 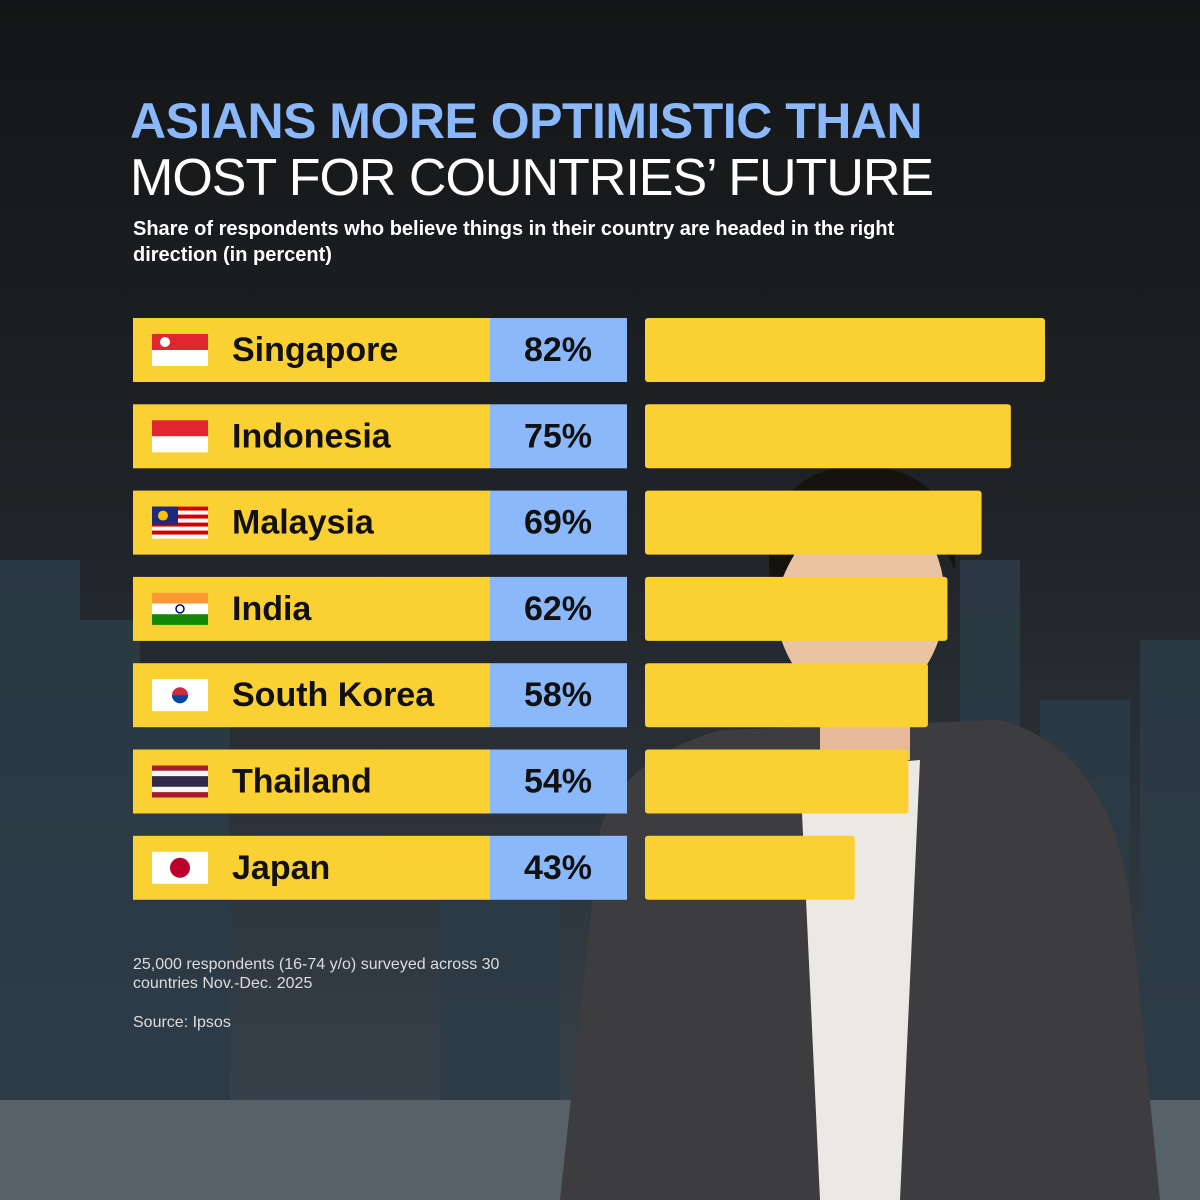 I want to click on value-label: 58%, so click(x=558, y=695).